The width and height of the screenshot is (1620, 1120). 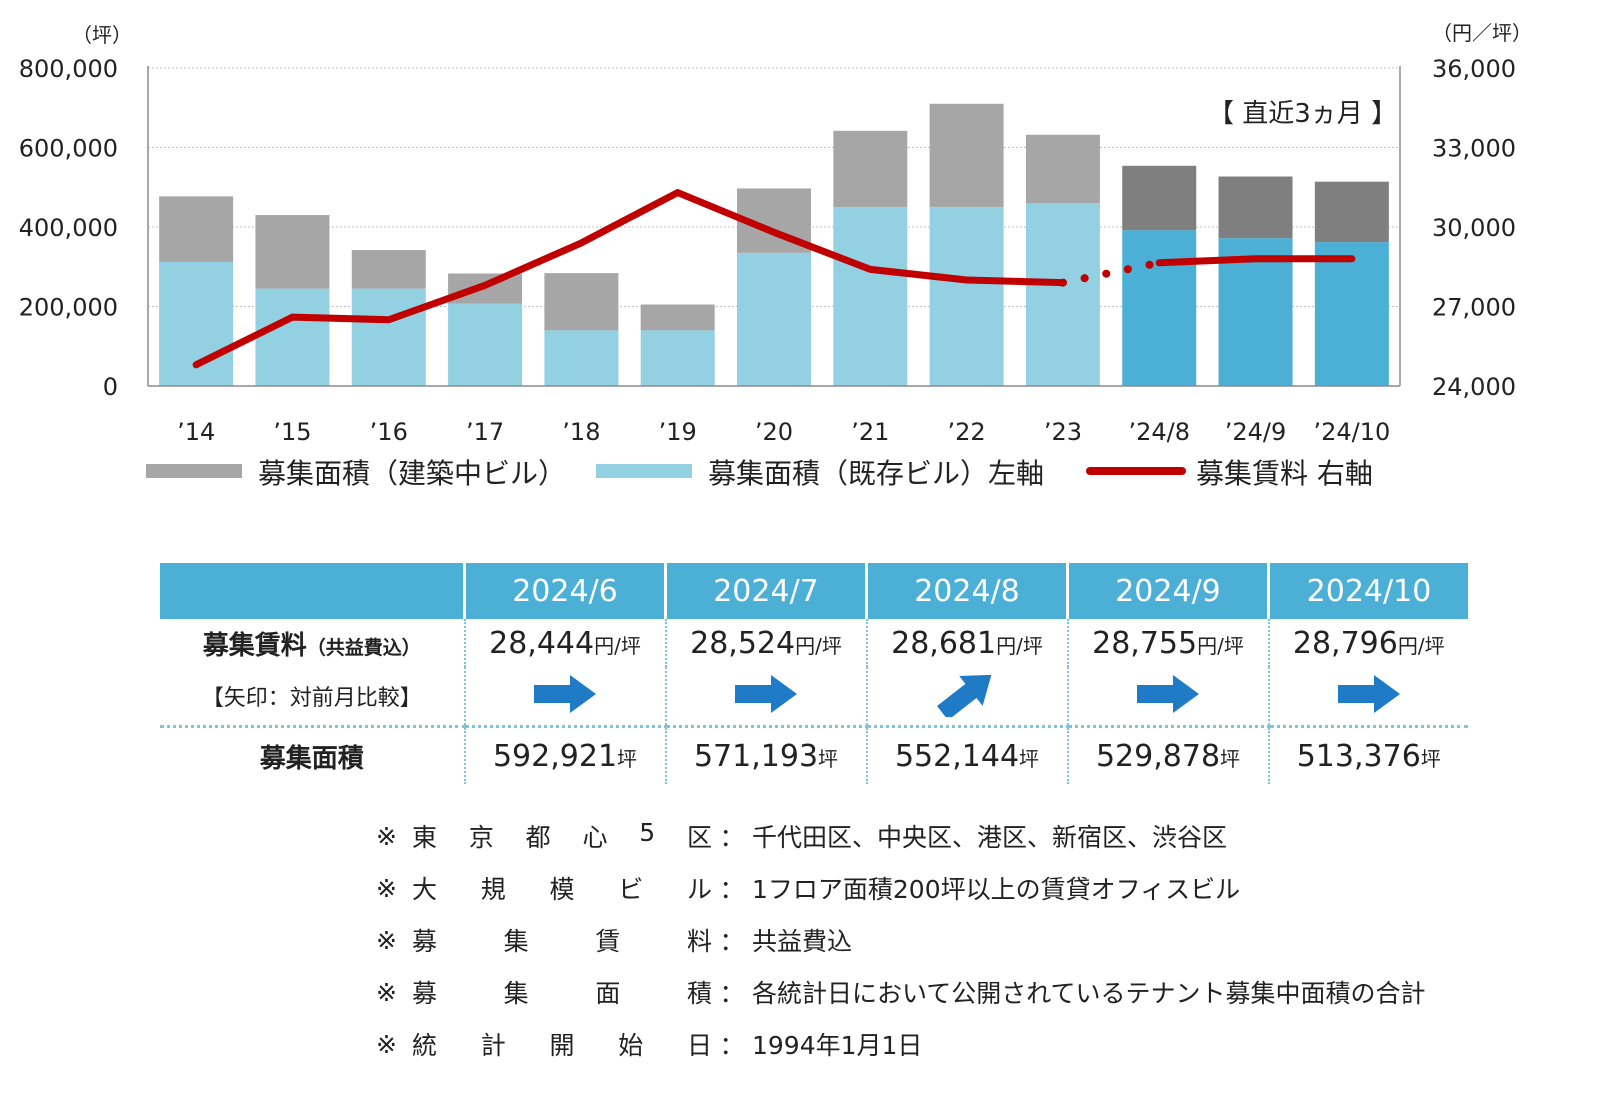 I want to click on right-axis-unit: （円／坪）, so click(x=1482, y=33).